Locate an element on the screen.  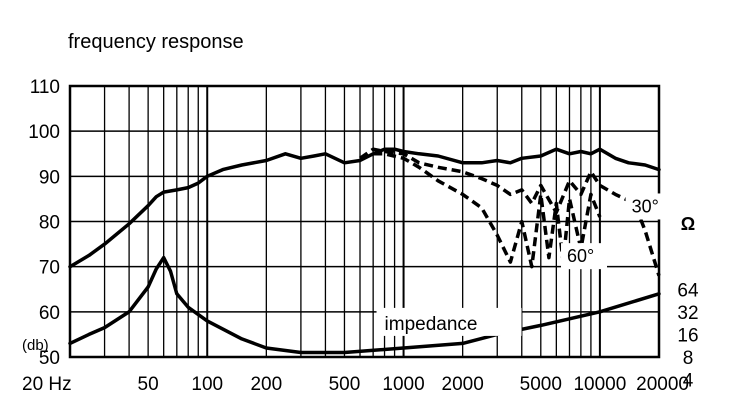
x-tick-label: 1000 is located at coordinates (403, 384).